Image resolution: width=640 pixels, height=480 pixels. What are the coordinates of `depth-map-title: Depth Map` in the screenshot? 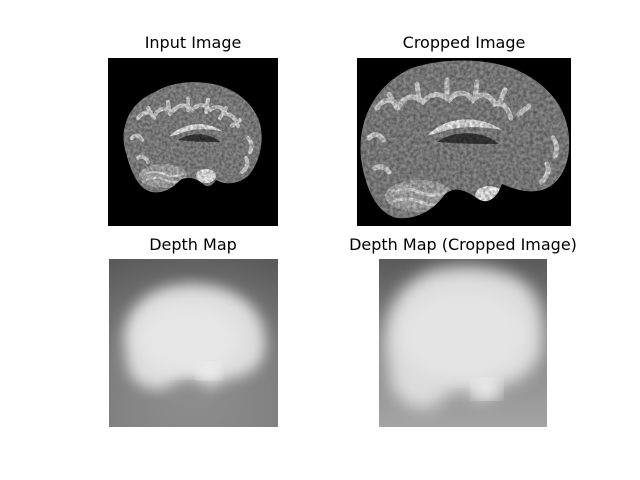 It's located at (193, 244).